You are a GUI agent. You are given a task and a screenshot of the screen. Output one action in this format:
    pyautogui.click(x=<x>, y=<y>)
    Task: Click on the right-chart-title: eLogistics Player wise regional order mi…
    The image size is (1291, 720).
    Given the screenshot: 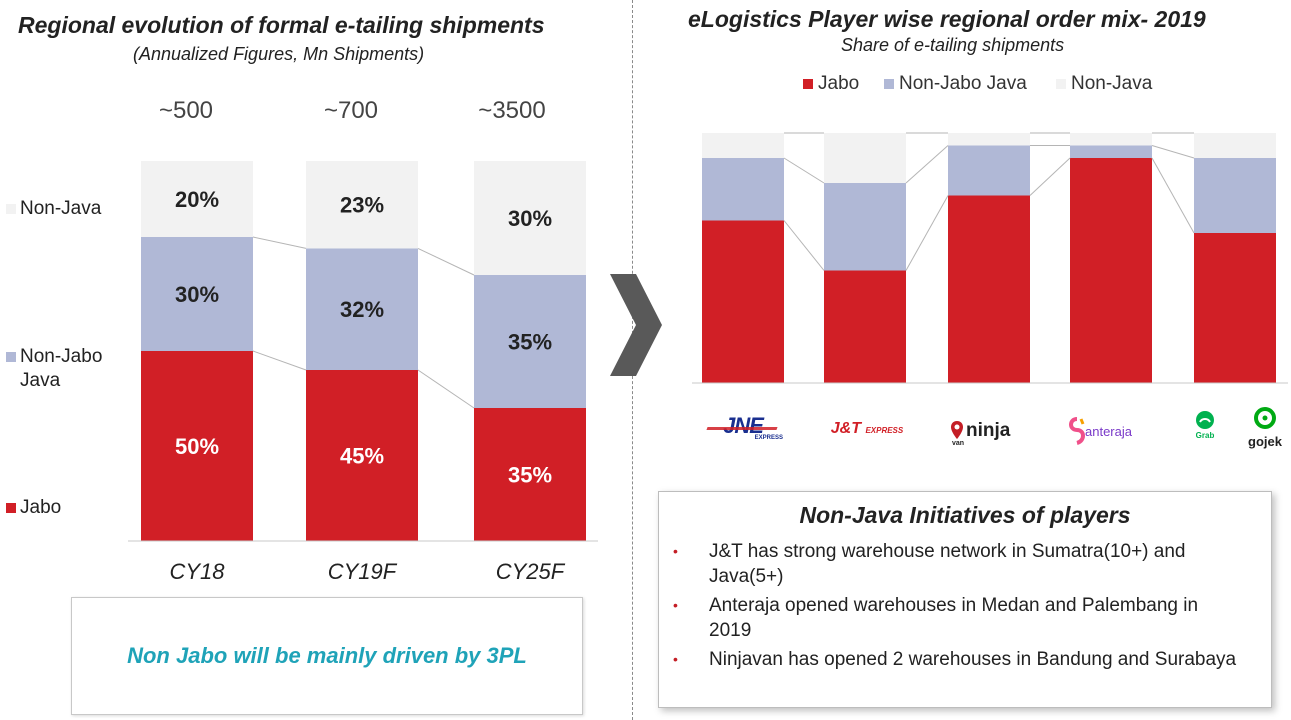 What is the action you would take?
    pyautogui.click(x=947, y=19)
    